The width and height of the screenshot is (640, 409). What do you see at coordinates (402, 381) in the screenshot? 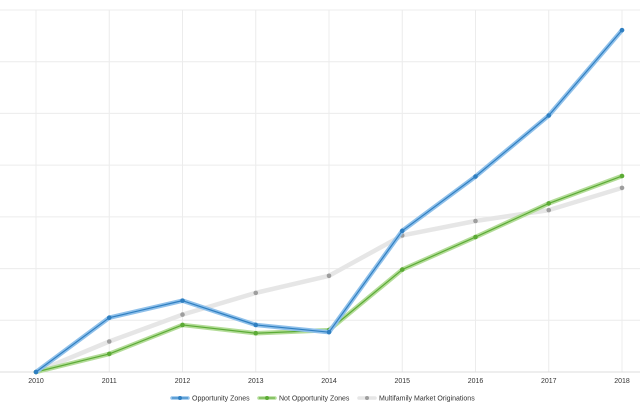
I see `x-tick-label: 2015` at bounding box center [402, 381].